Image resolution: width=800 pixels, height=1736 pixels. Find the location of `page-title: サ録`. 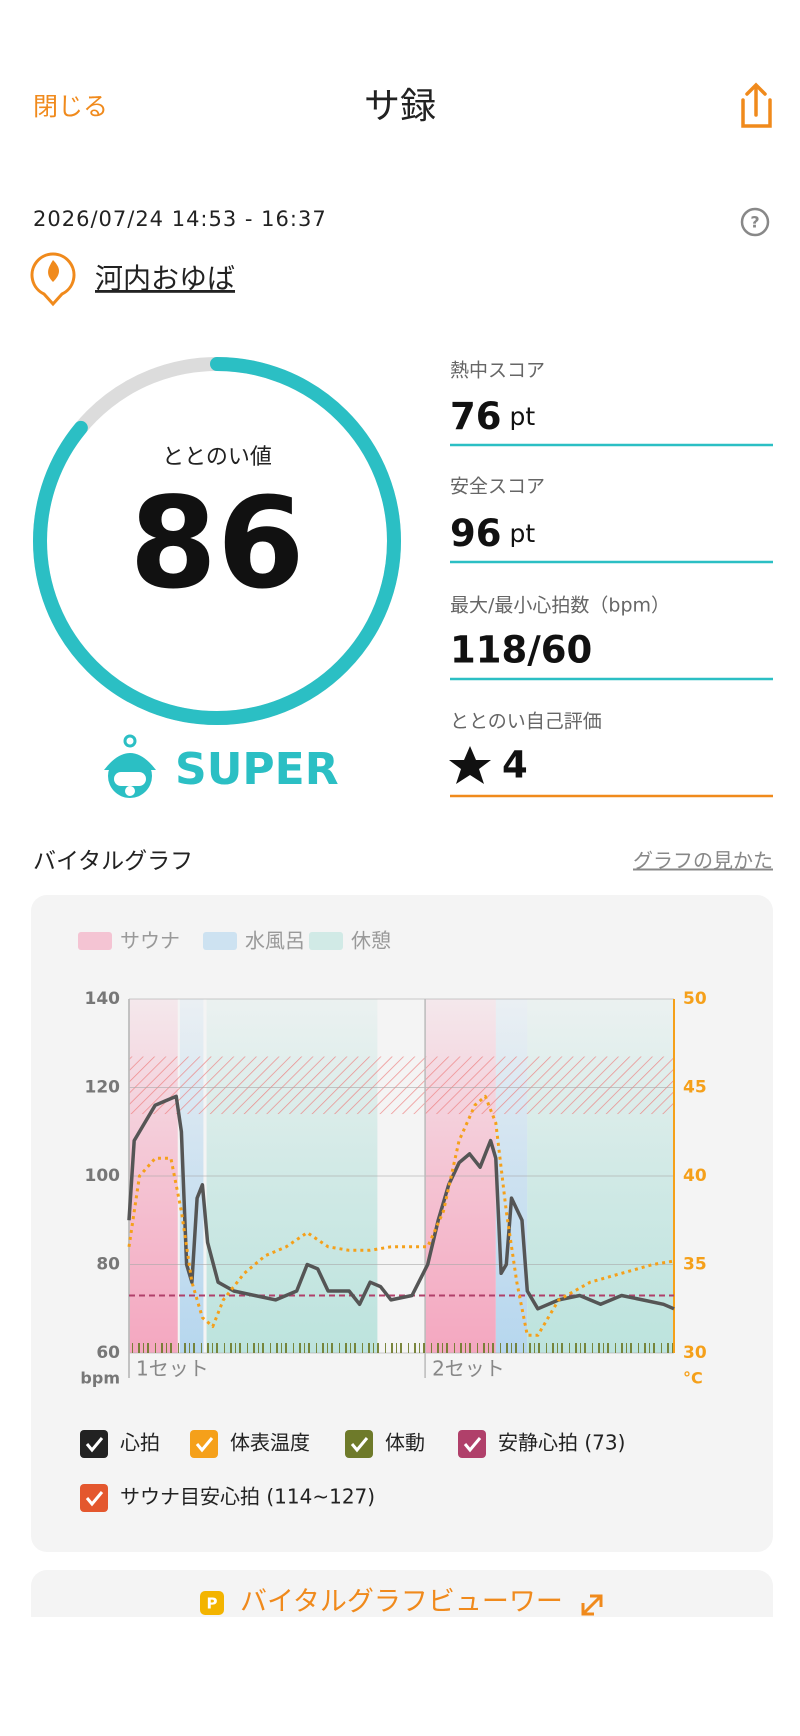

page-title: サ録 is located at coordinates (400, 106).